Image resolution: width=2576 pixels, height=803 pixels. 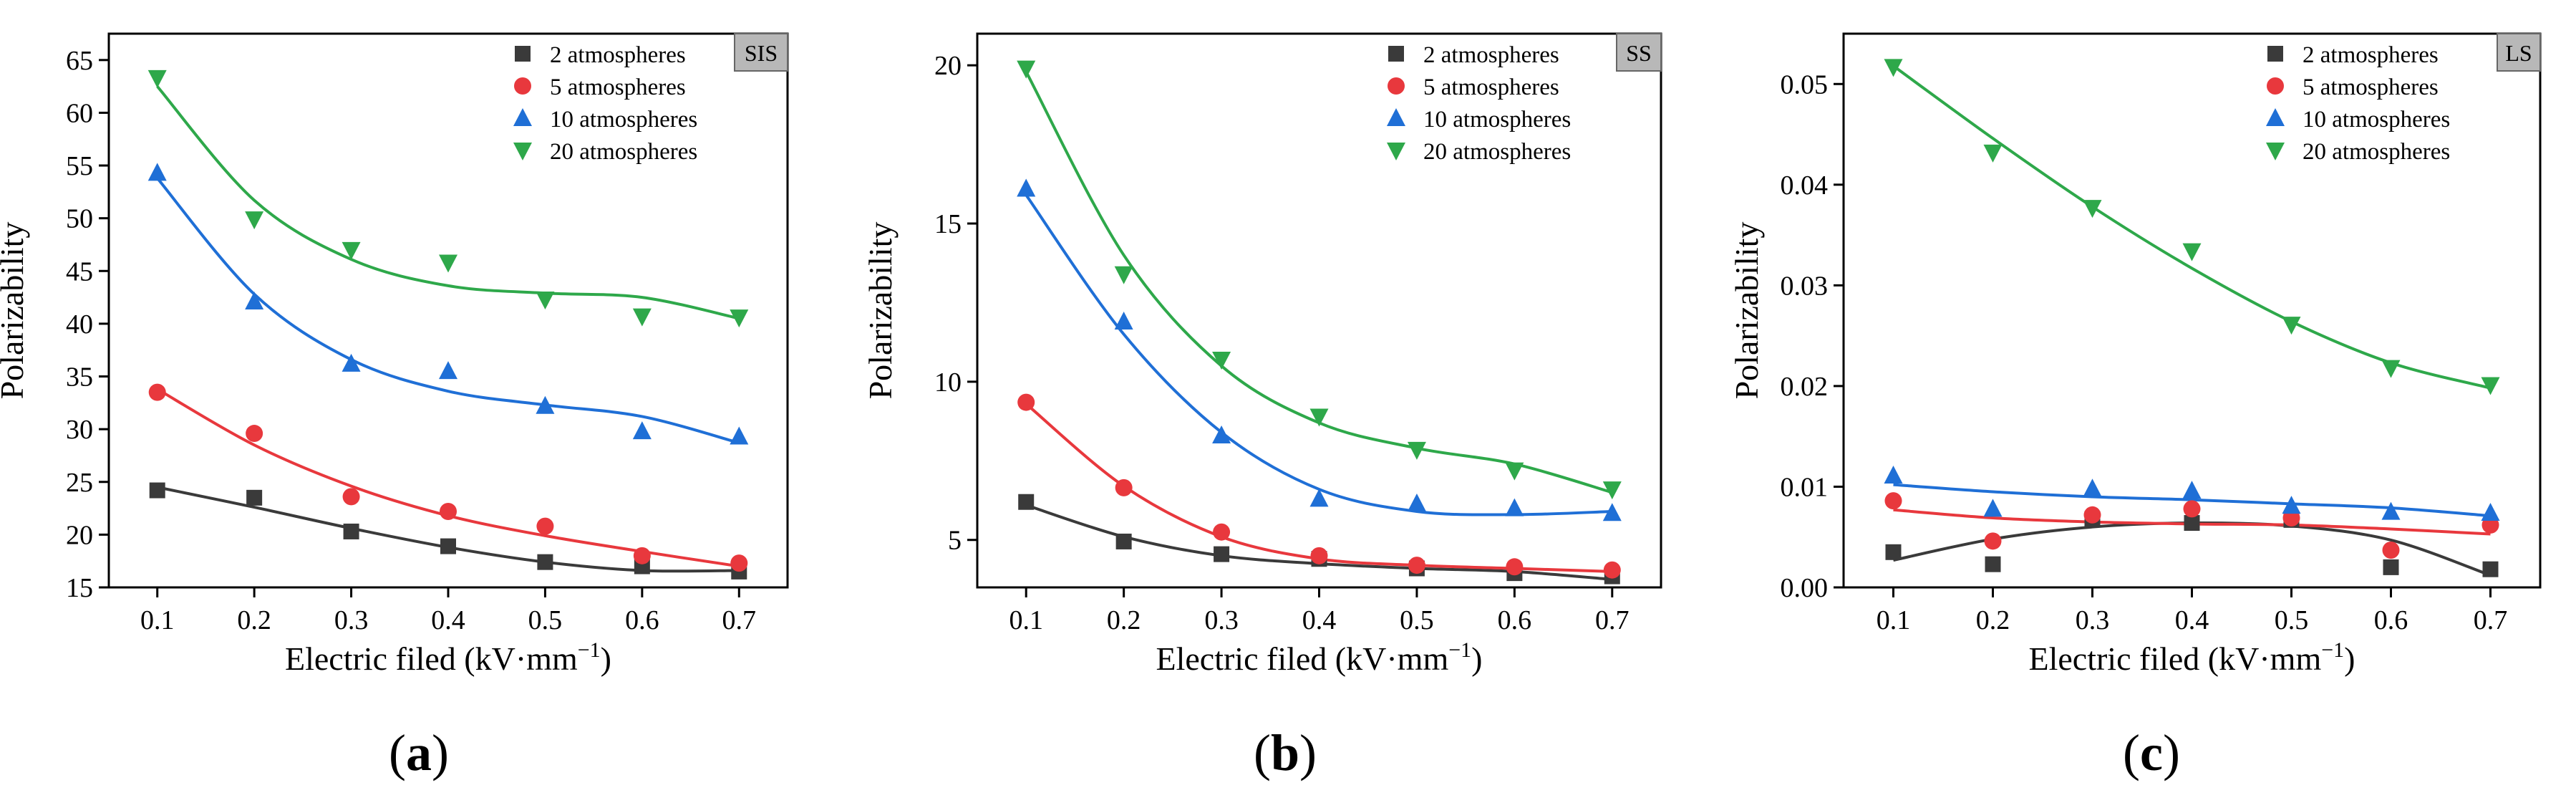 What do you see at coordinates (79, 113) in the screenshot?
I see `y-tick-label: 60` at bounding box center [79, 113].